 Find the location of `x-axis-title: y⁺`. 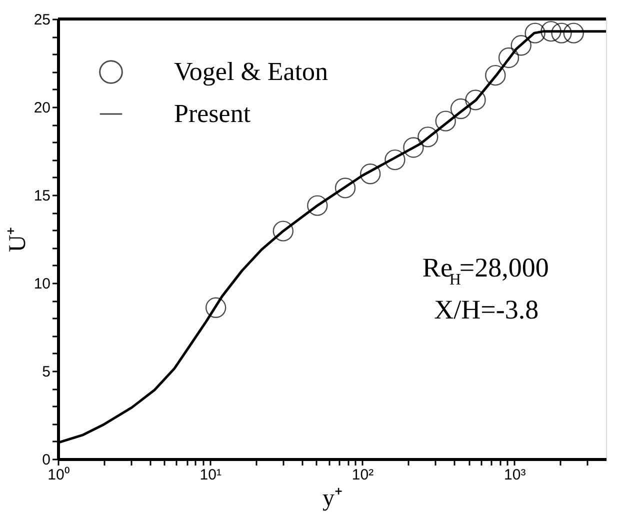

x-axis-title: y⁺ is located at coordinates (332, 499).